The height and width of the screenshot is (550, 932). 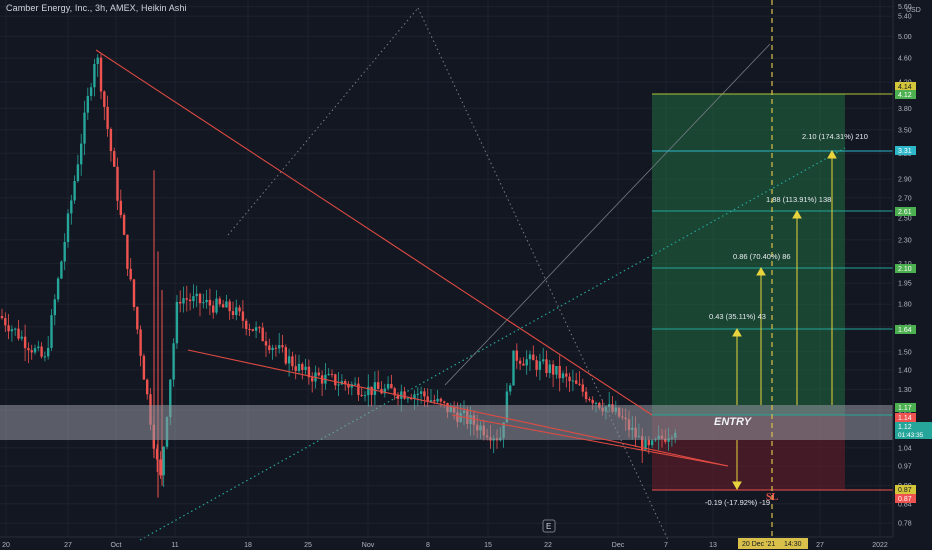 I want to click on upper-wedge-line, so click(x=458, y=408).